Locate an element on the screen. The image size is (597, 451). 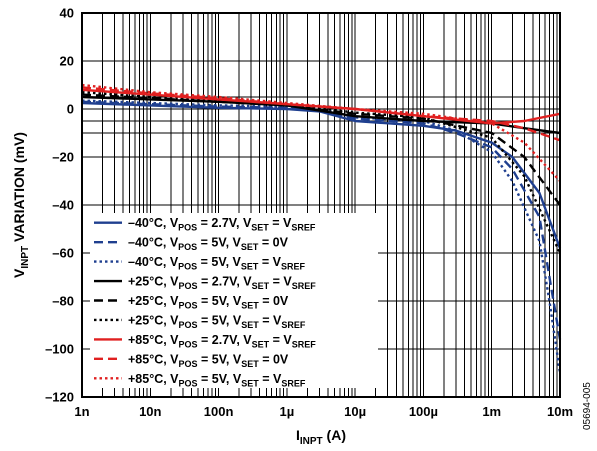
y-tick-label: –20 is located at coordinates (63, 157).